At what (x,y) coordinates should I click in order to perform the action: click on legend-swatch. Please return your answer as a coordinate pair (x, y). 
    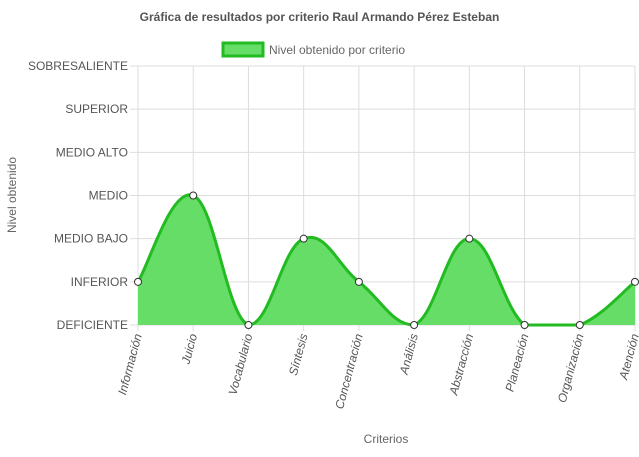
    Looking at the image, I should click on (243, 49).